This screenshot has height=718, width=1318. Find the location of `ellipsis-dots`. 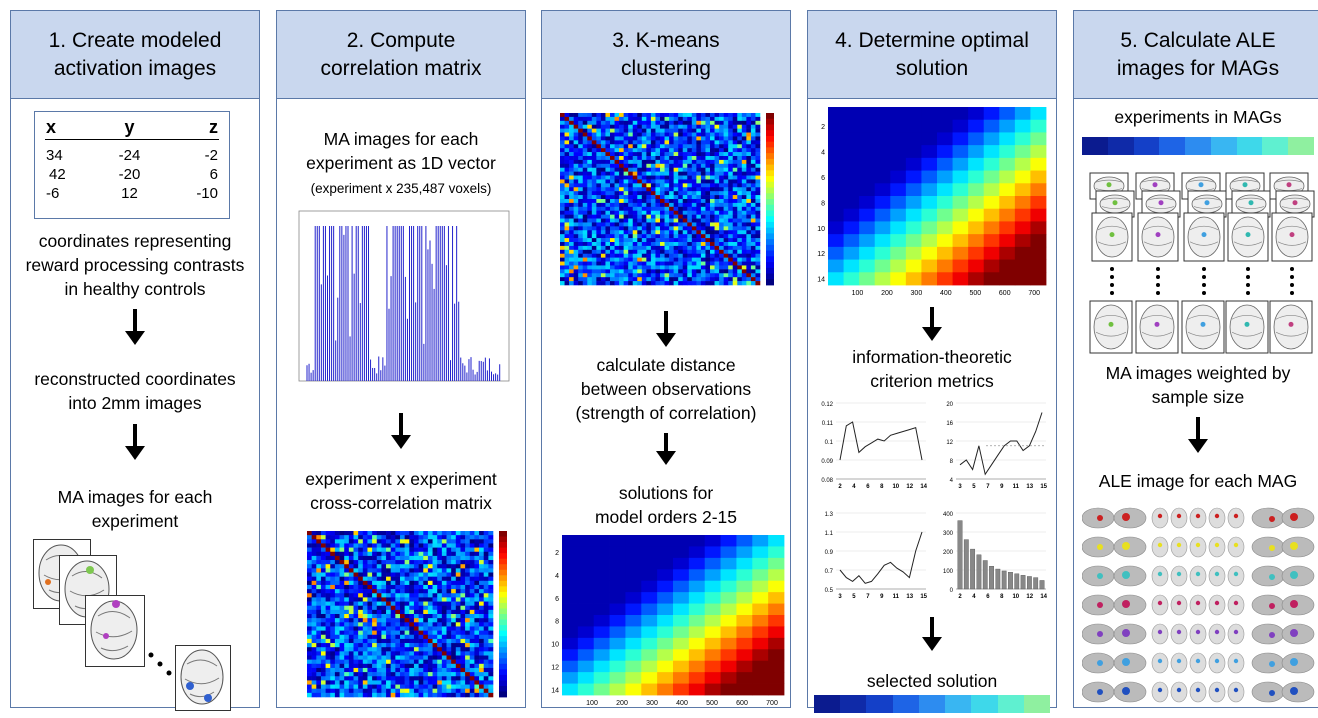

ellipsis-dots is located at coordinates (1158, 281).